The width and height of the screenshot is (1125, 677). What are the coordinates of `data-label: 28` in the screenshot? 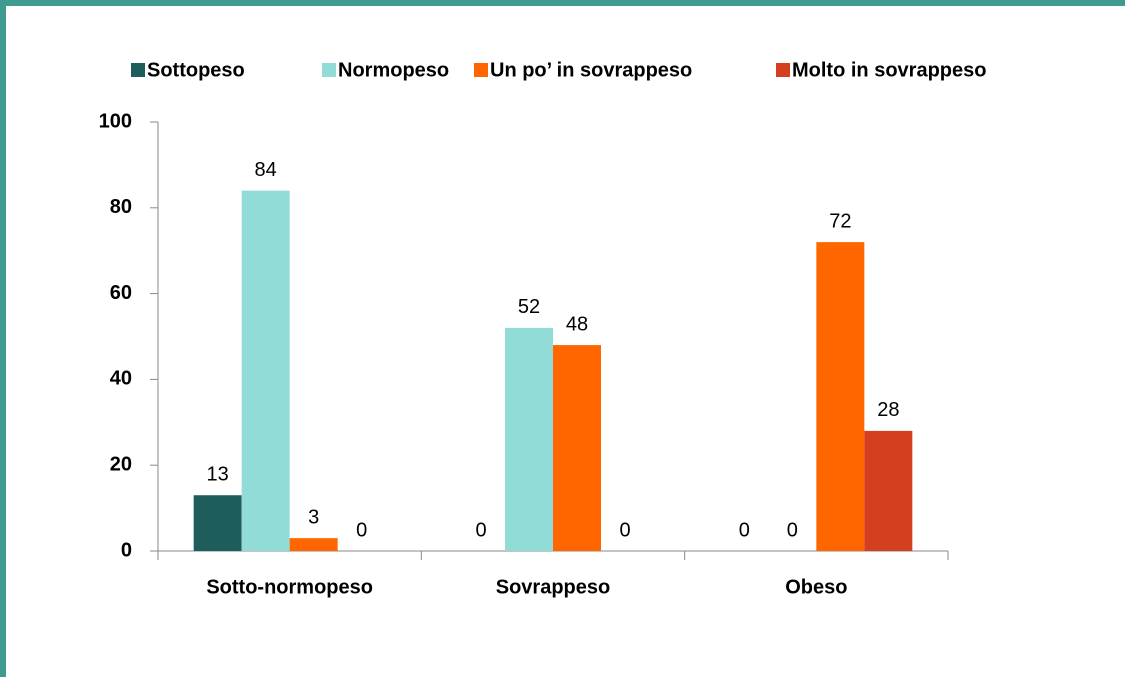 It's located at (888, 410).